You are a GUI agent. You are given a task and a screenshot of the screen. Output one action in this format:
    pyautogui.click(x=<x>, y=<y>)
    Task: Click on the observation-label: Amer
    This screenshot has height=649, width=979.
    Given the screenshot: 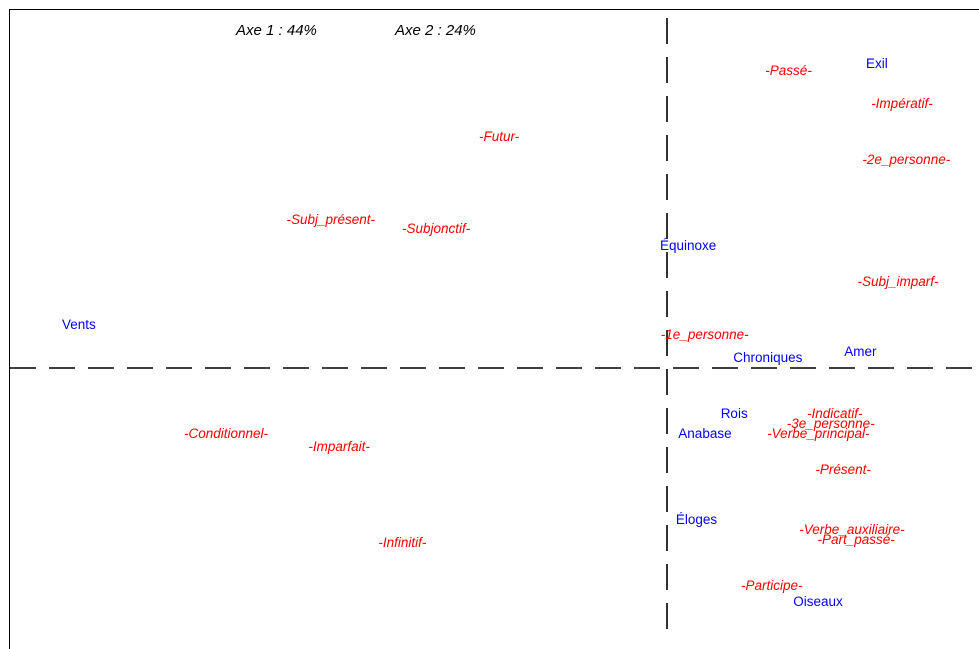 What is the action you would take?
    pyautogui.click(x=860, y=351)
    